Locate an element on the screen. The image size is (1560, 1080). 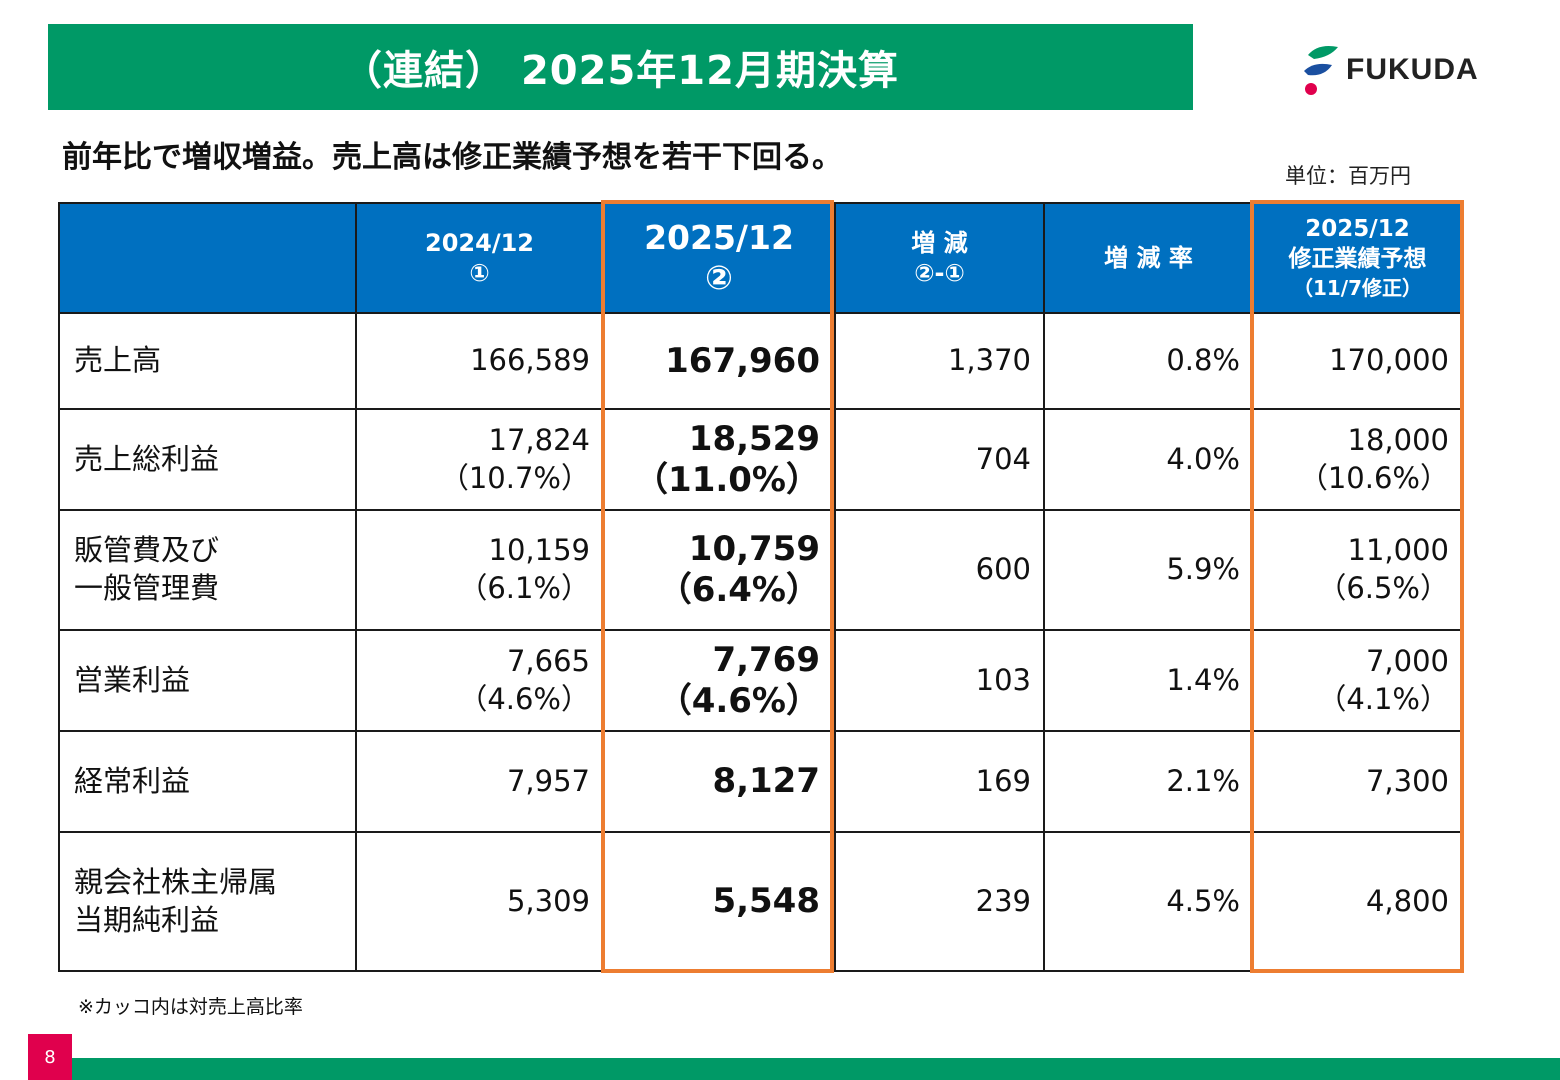
header-change-rate: 増 減 率 is located at coordinates (1148, 258).